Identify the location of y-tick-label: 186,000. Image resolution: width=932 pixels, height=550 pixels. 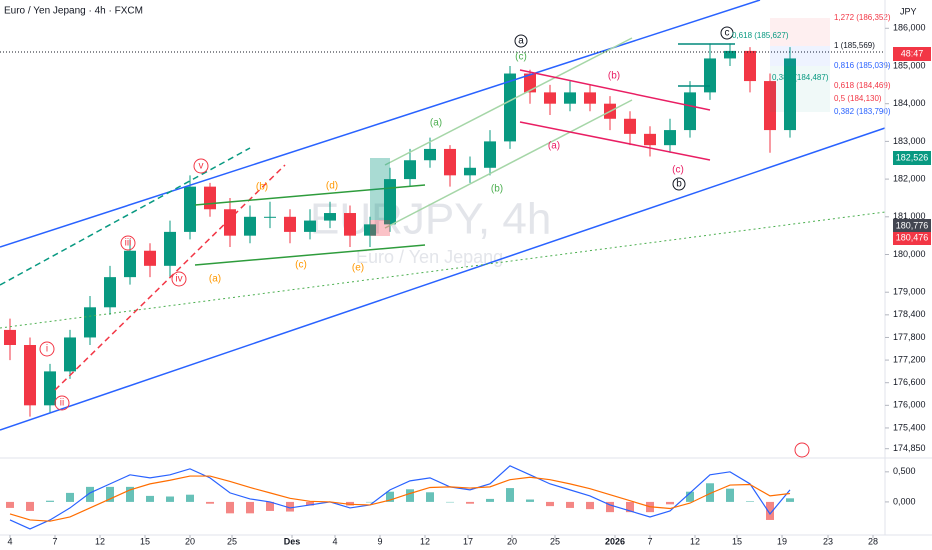
(909, 28).